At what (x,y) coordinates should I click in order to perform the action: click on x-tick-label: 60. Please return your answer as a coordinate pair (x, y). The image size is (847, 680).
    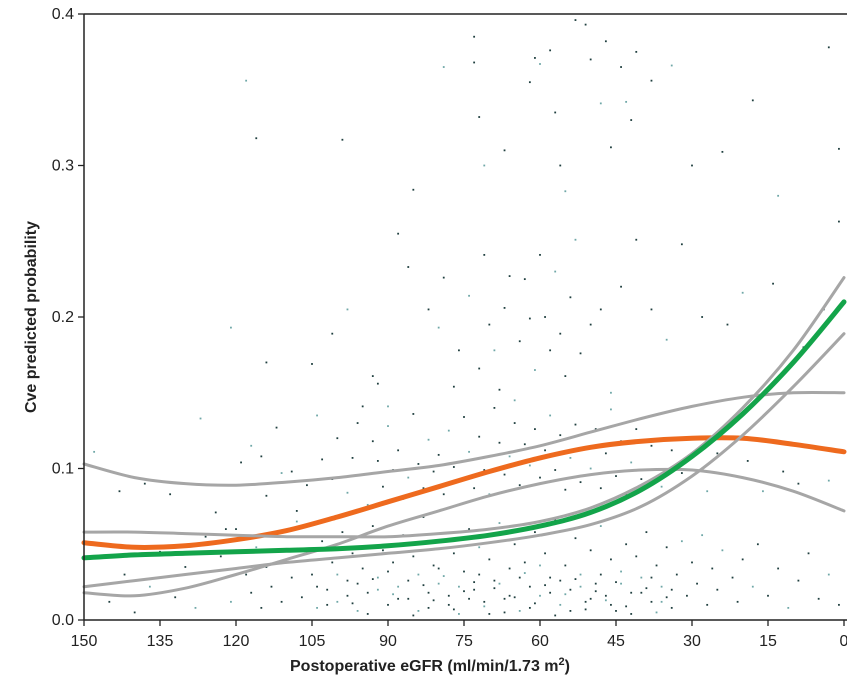
    Looking at the image, I should click on (540, 641).